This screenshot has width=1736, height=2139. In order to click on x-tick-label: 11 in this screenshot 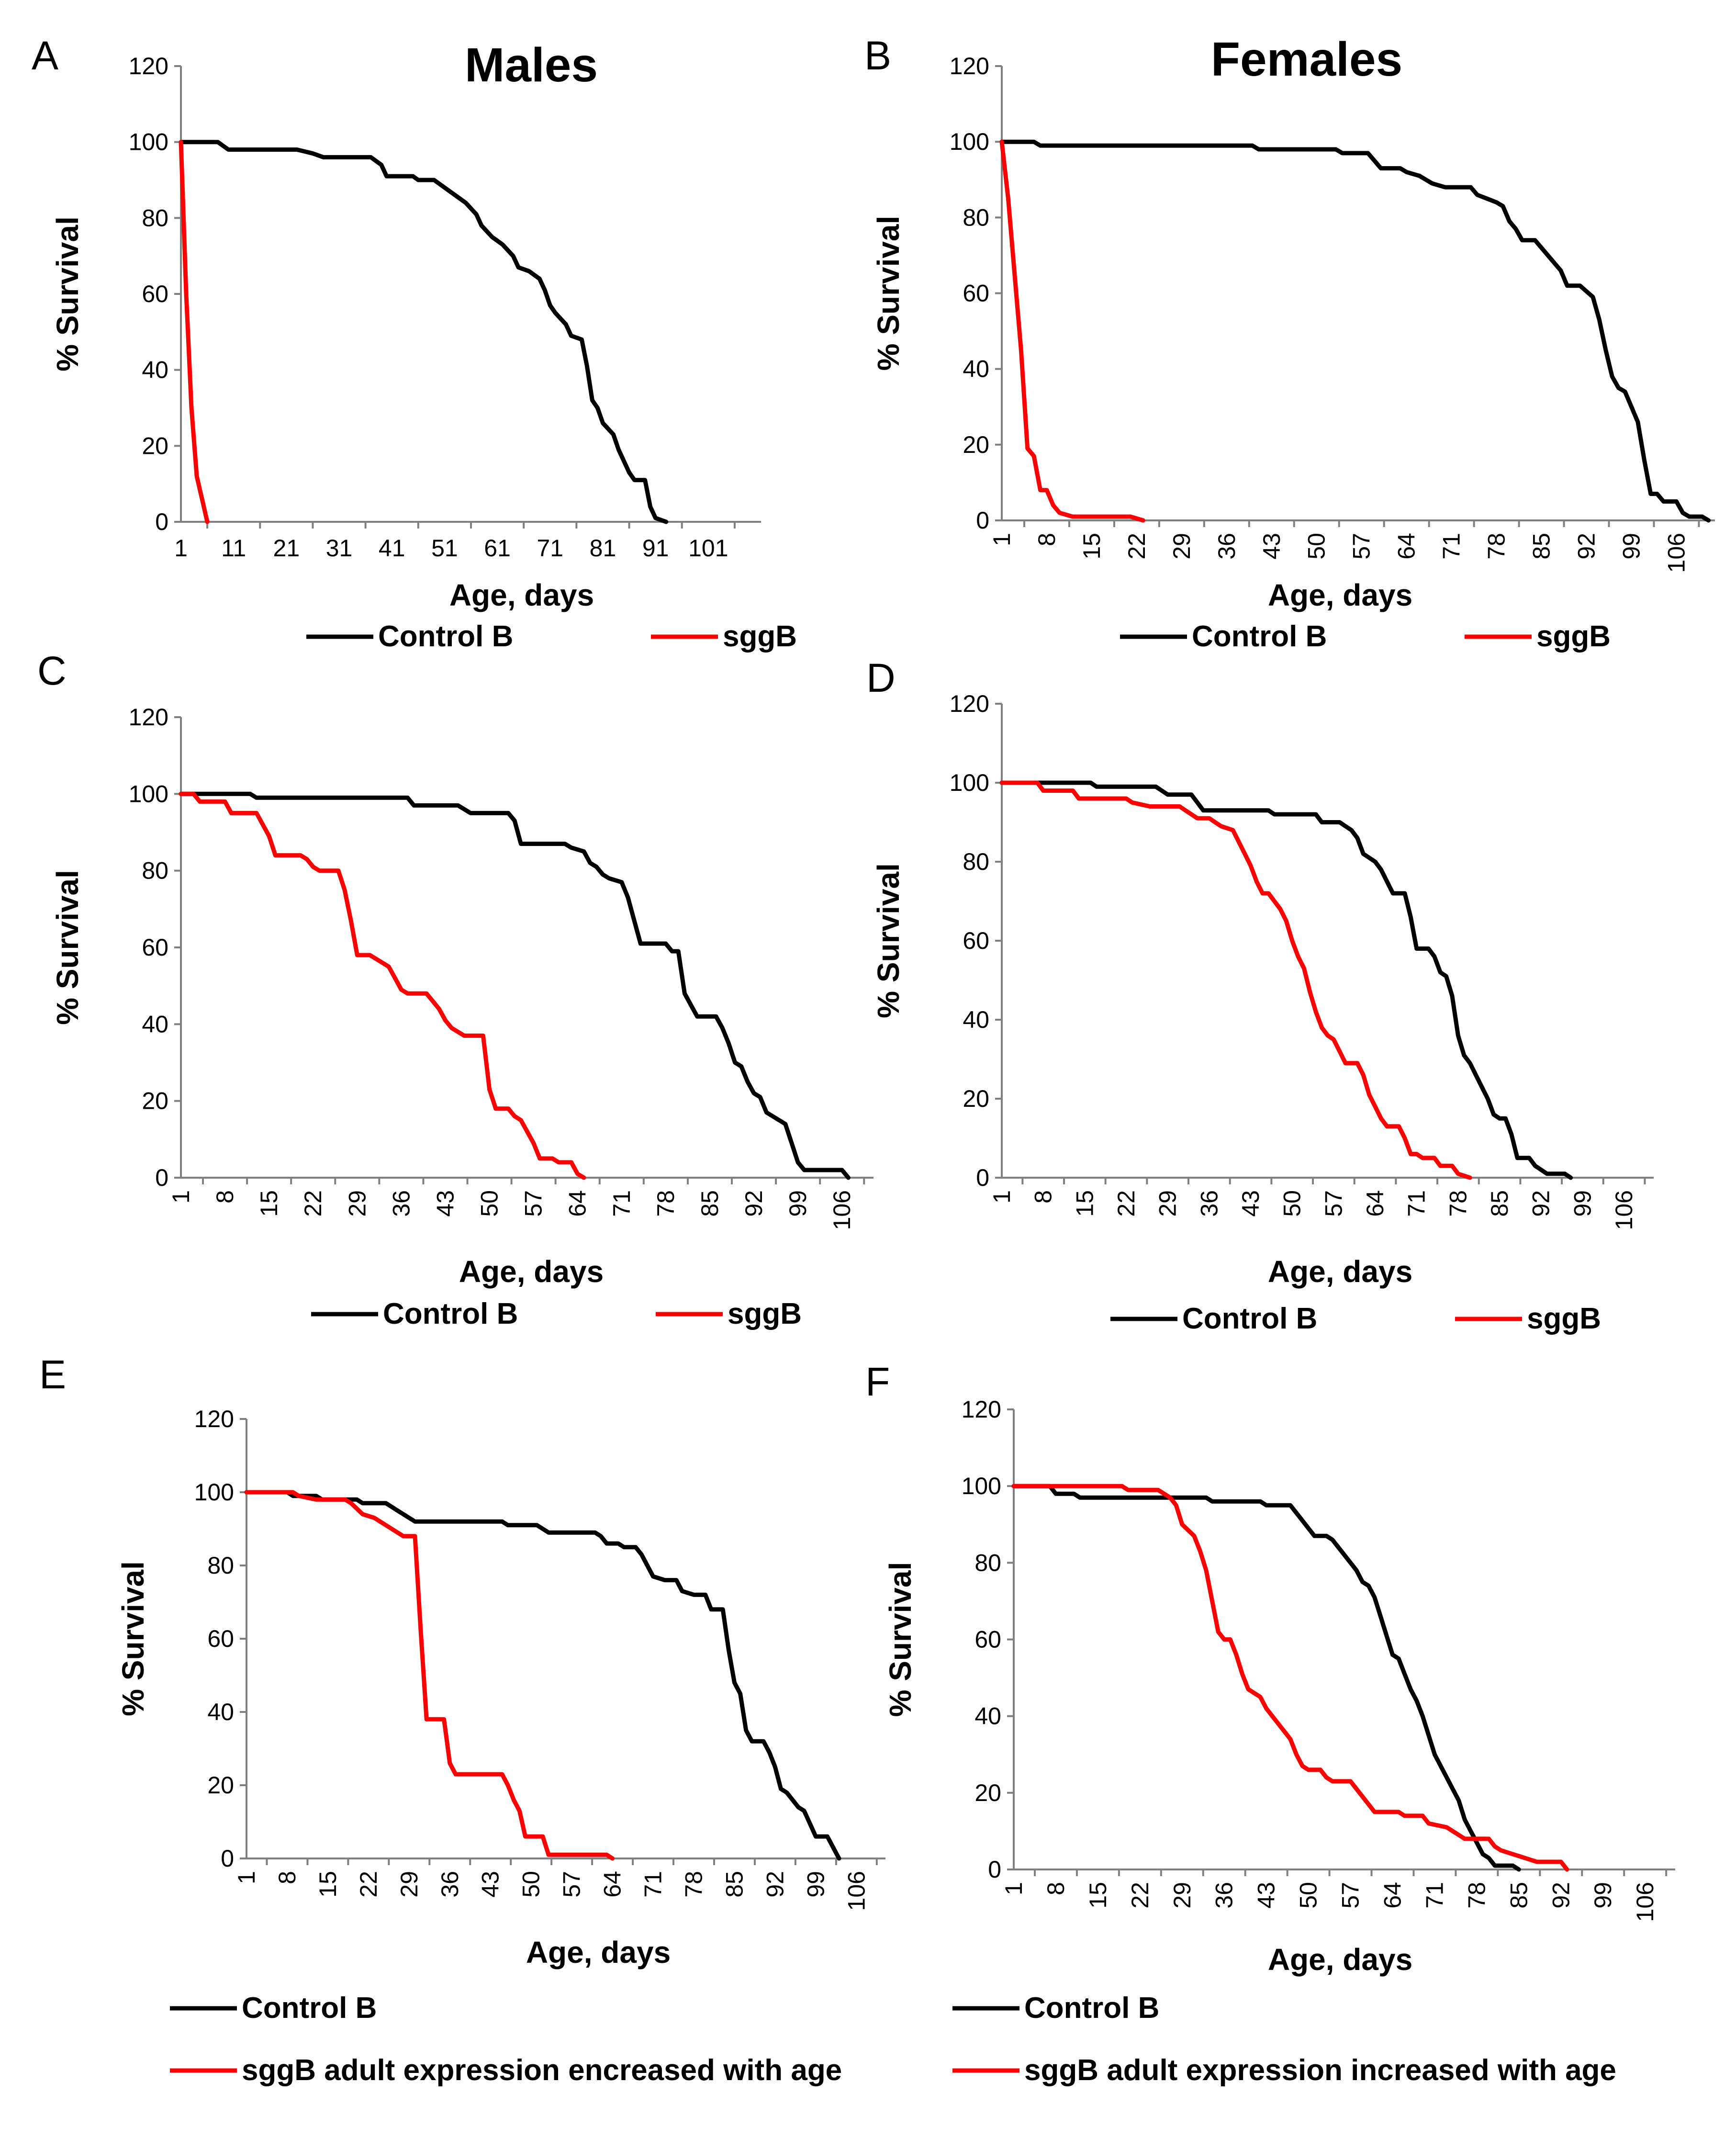, I will do `click(234, 548)`.